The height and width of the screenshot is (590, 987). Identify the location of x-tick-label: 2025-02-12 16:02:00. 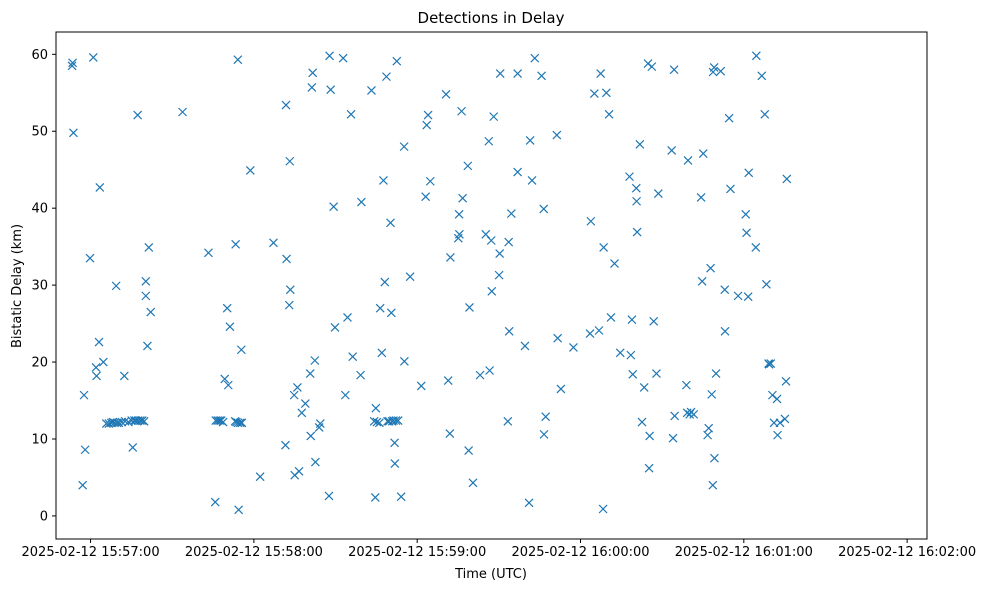
(907, 552).